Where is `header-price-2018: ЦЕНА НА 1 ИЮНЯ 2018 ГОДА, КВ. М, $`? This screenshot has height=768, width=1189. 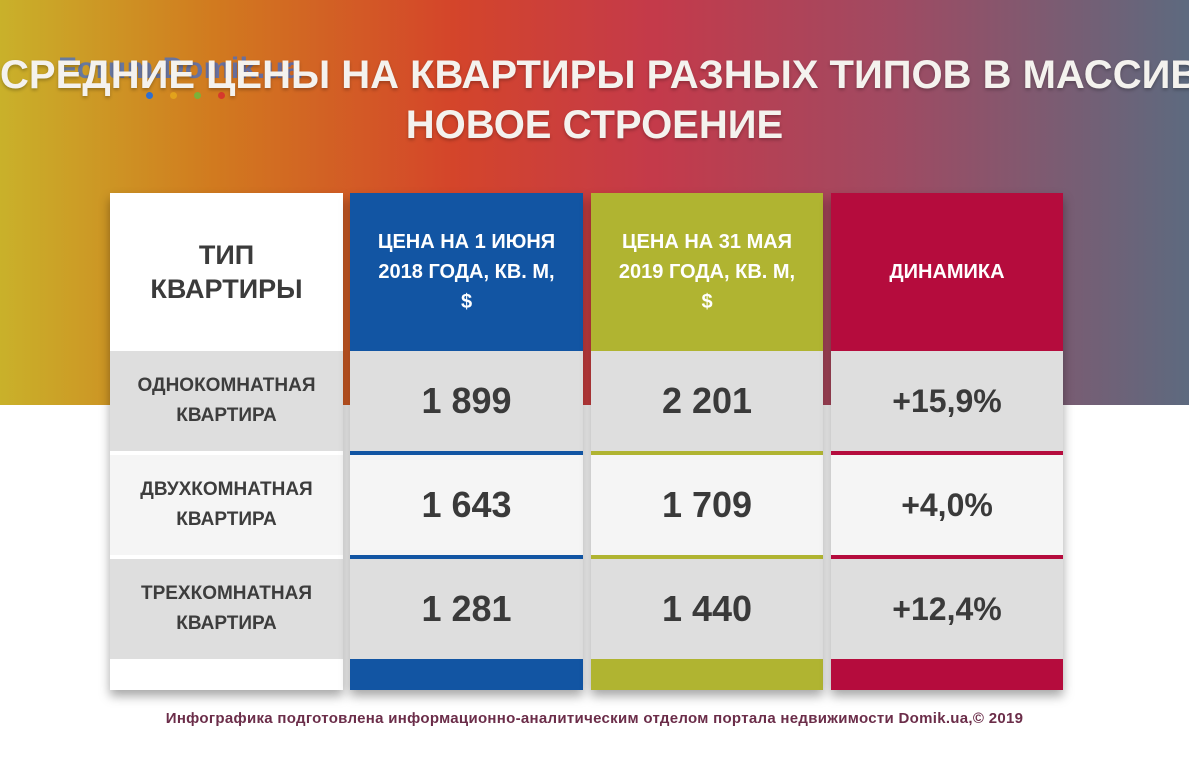
header-price-2018: ЦЕНА НА 1 ИЮНЯ 2018 ГОДА, КВ. М, $ is located at coordinates (466, 272).